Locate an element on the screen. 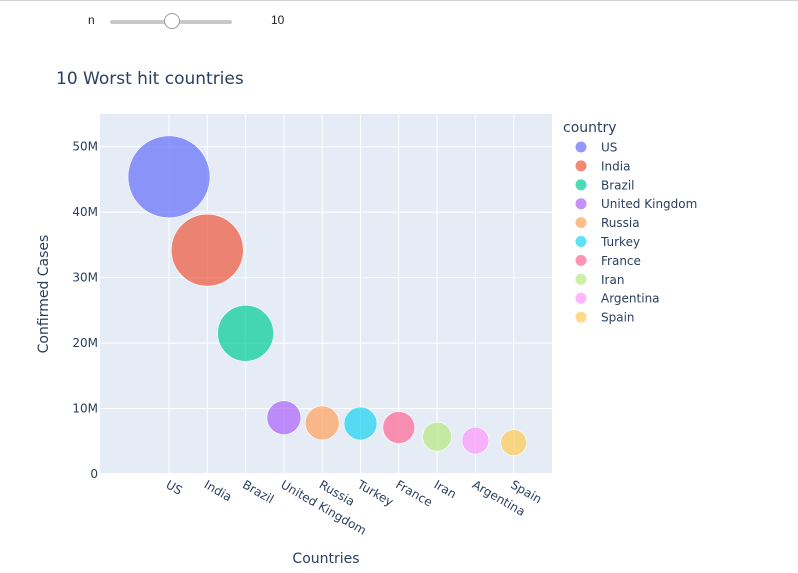 Image resolution: width=798 pixels, height=573 pixels. y-axis-label: Confirmed Cases is located at coordinates (44, 294).